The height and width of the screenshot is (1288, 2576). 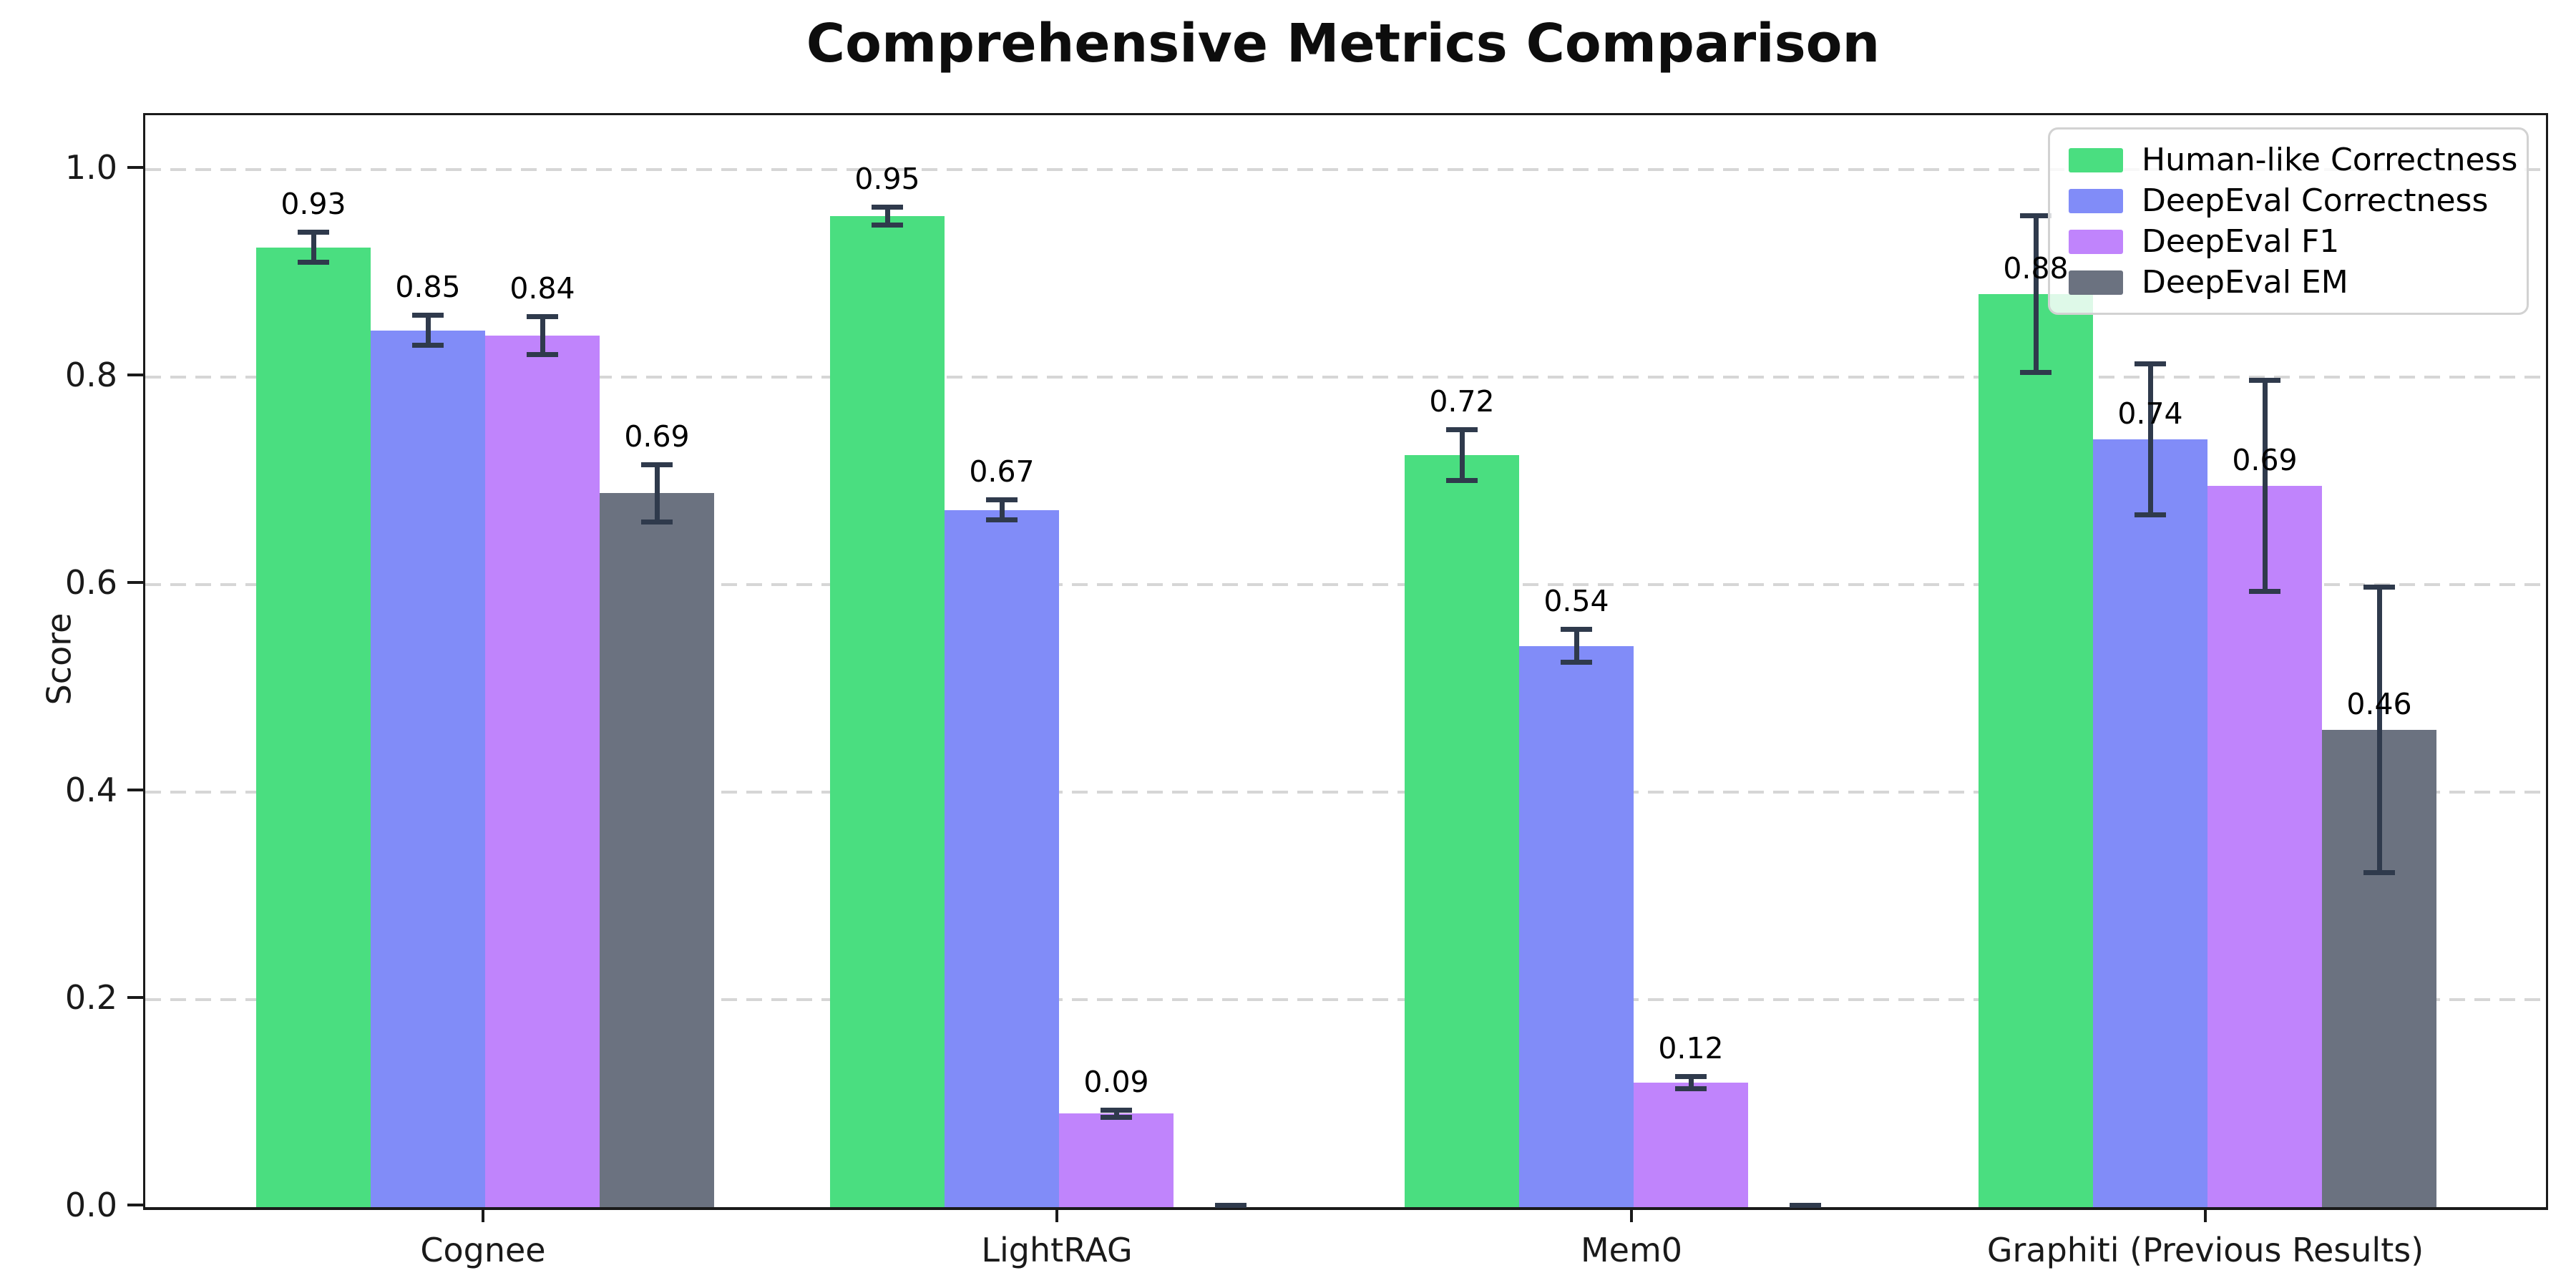 I want to click on bar-value-label-2-0: 0.84, so click(x=542, y=288).